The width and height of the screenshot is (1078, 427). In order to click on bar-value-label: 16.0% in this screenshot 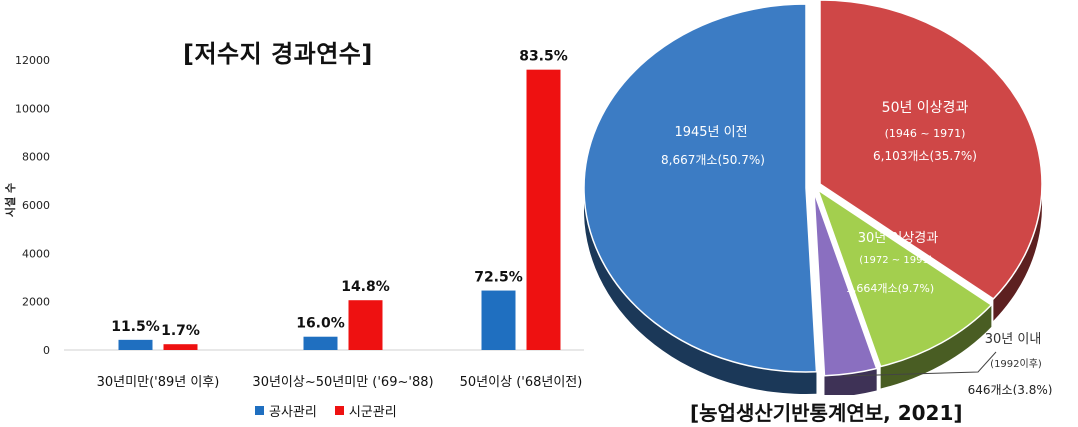, I will do `click(320, 324)`.